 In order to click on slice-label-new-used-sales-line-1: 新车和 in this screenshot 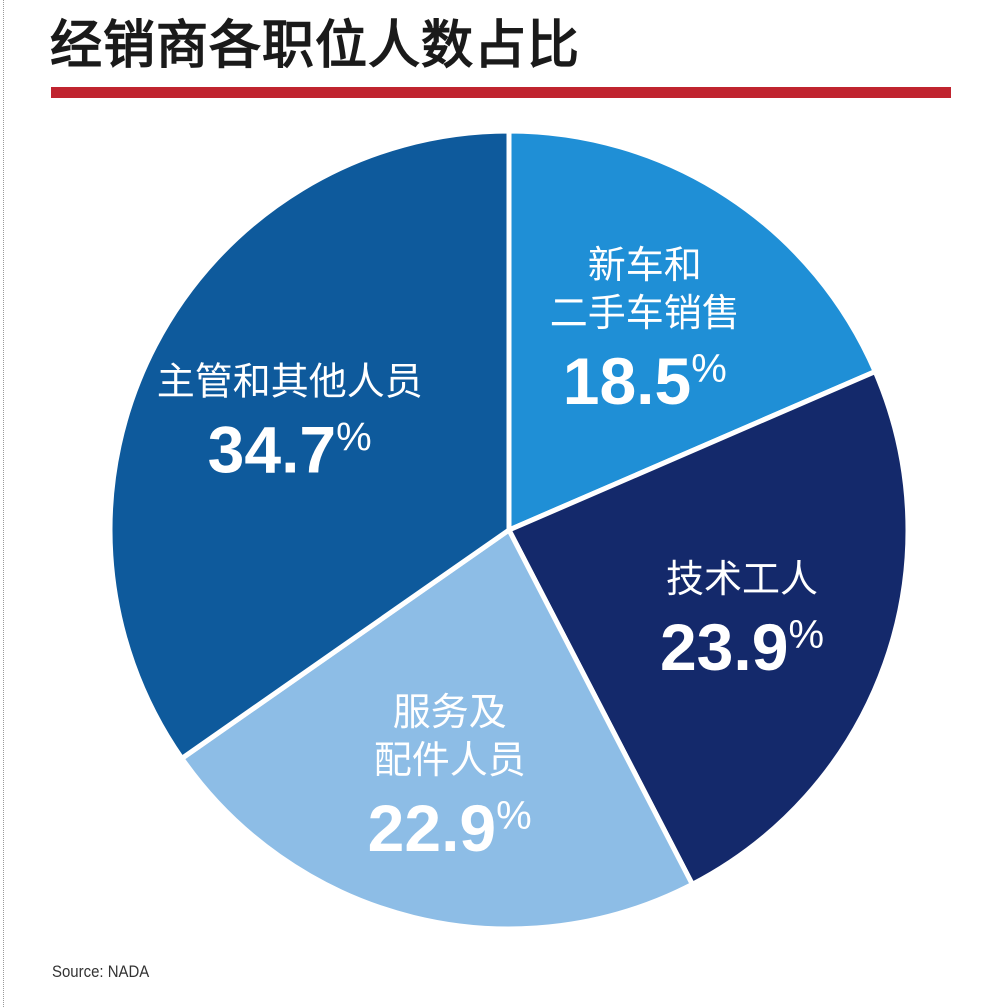, I will do `click(645, 265)`.